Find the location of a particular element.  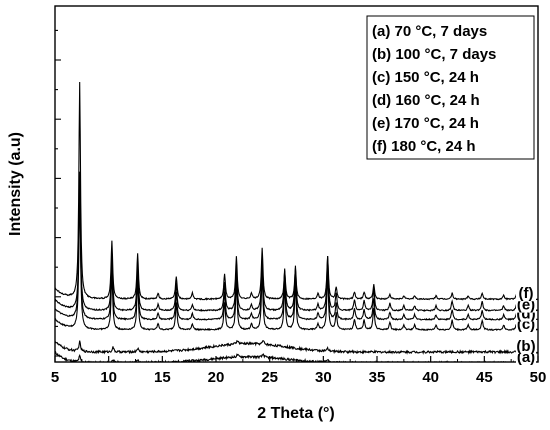

x-tick-label-35: 35 is located at coordinates (377, 377).